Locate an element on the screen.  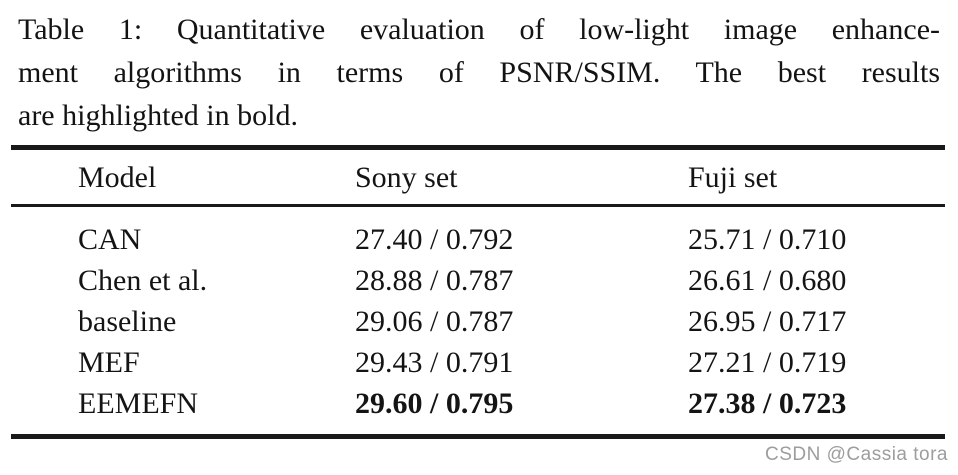
sony-value: 29.06 / 0.787 is located at coordinates (434, 321).